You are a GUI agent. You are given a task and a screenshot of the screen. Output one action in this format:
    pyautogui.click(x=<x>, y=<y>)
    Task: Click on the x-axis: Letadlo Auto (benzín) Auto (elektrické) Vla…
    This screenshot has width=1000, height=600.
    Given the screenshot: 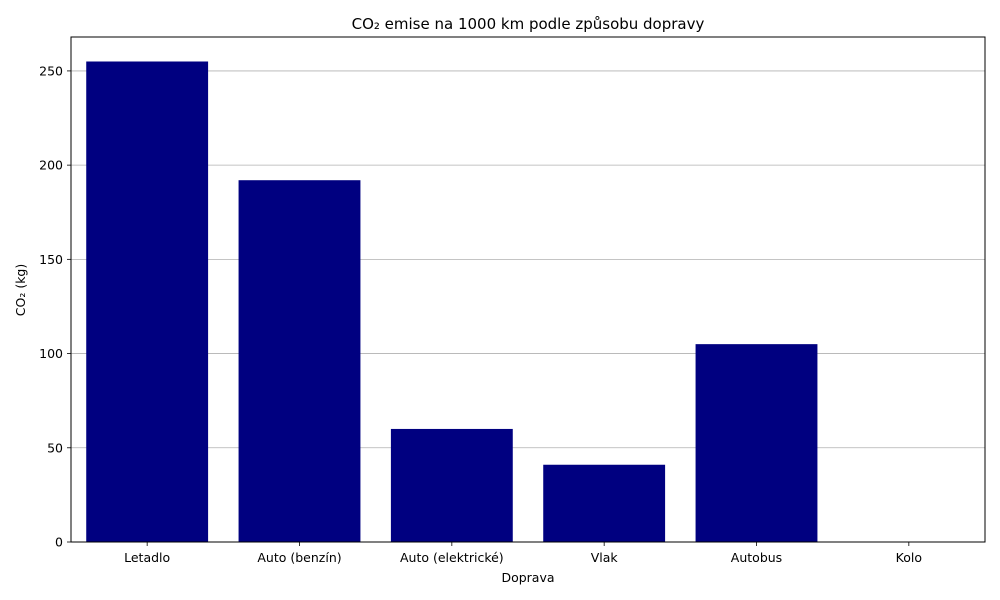 What is the action you would take?
    pyautogui.click(x=523, y=553)
    